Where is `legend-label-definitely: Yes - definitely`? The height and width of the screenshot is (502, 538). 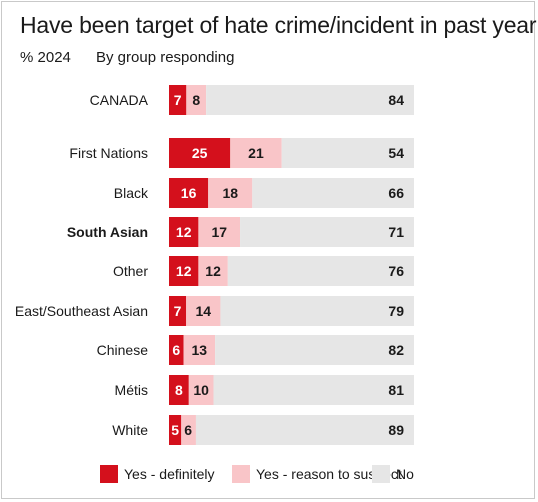
legend-label-definitely: Yes - definitely is located at coordinates (169, 474).